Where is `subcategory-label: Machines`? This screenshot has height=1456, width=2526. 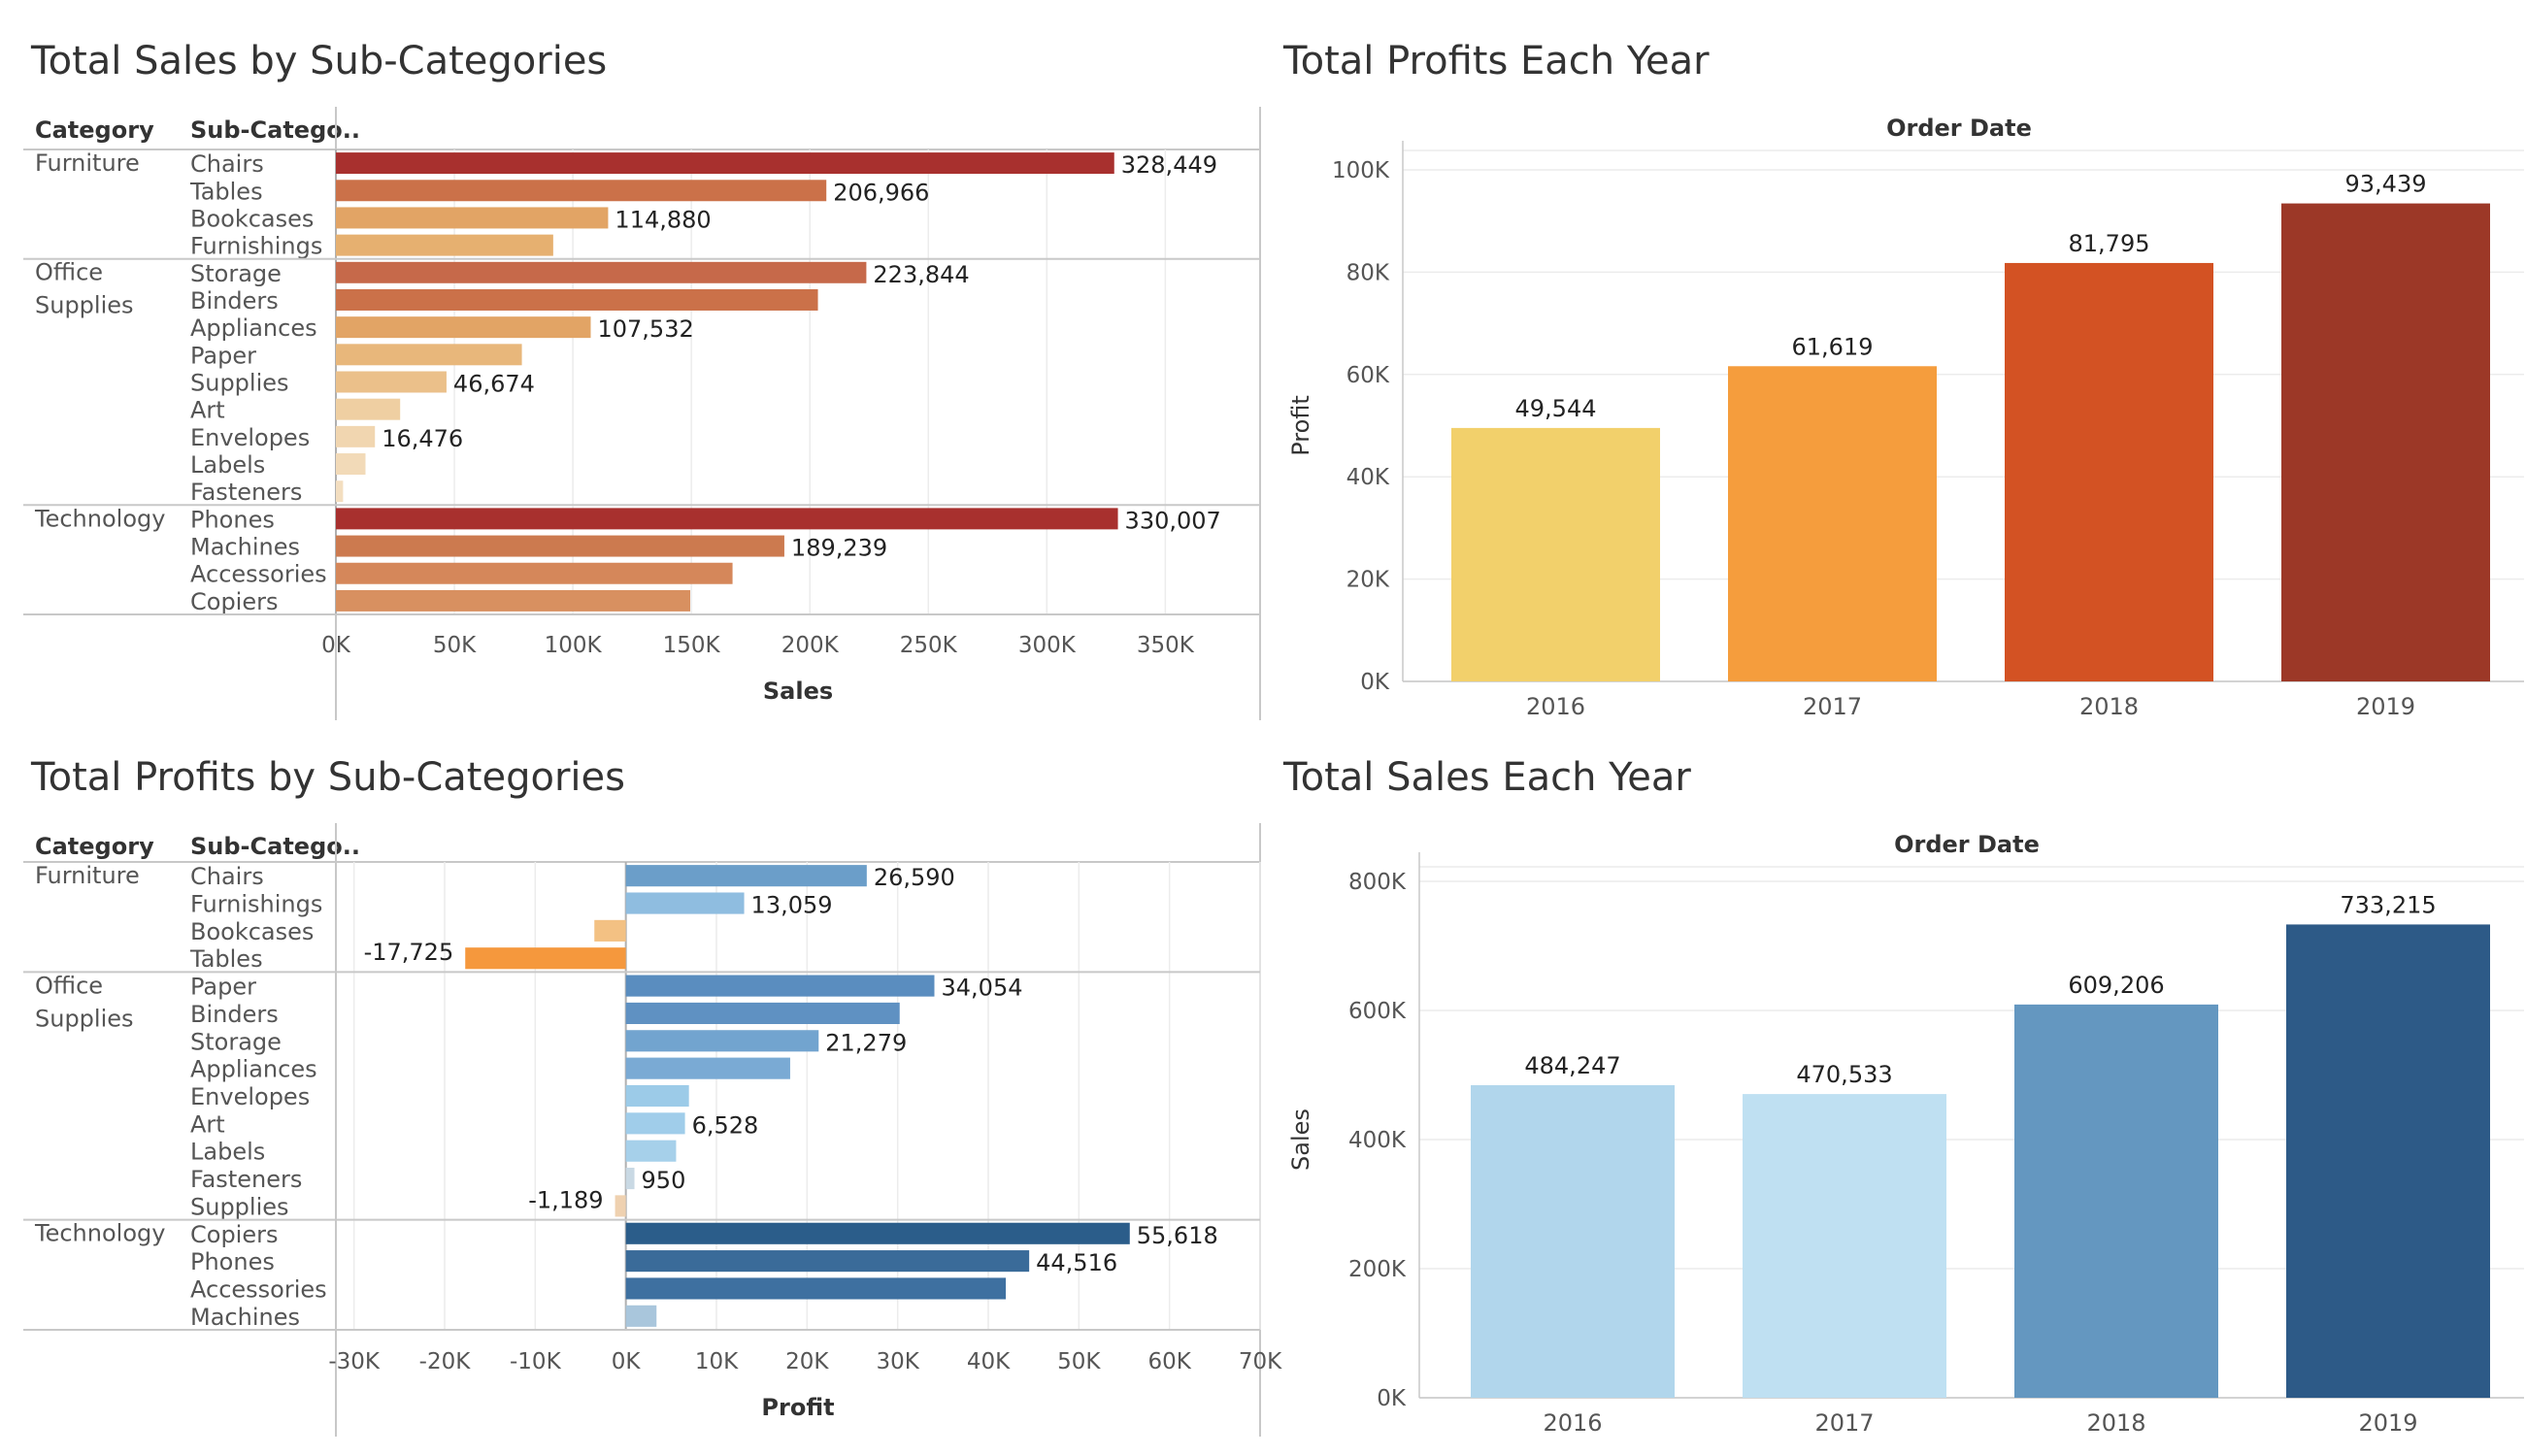 subcategory-label: Machines is located at coordinates (245, 547).